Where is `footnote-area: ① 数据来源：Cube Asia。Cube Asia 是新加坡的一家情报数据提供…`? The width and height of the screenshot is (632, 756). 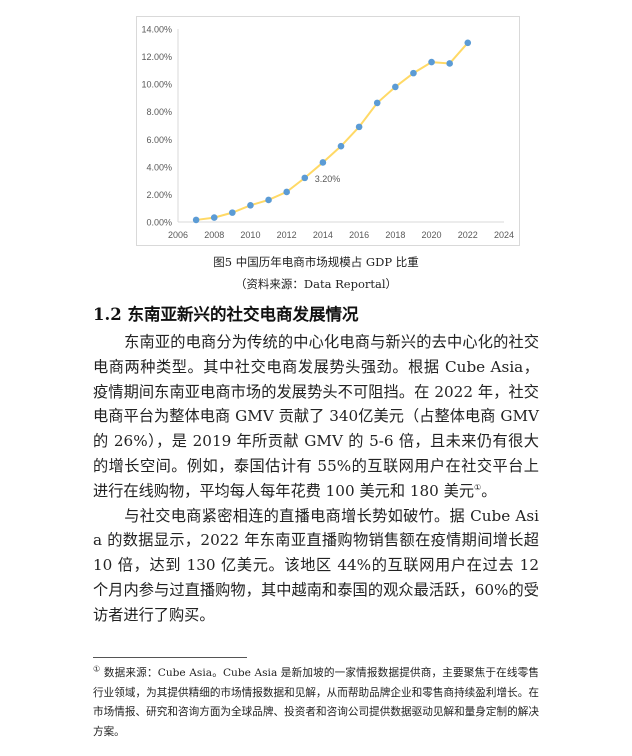 footnote-area: ① 数据来源：Cube Asia。Cube Asia 是新加坡的一家情报数据提供… is located at coordinates (316, 689).